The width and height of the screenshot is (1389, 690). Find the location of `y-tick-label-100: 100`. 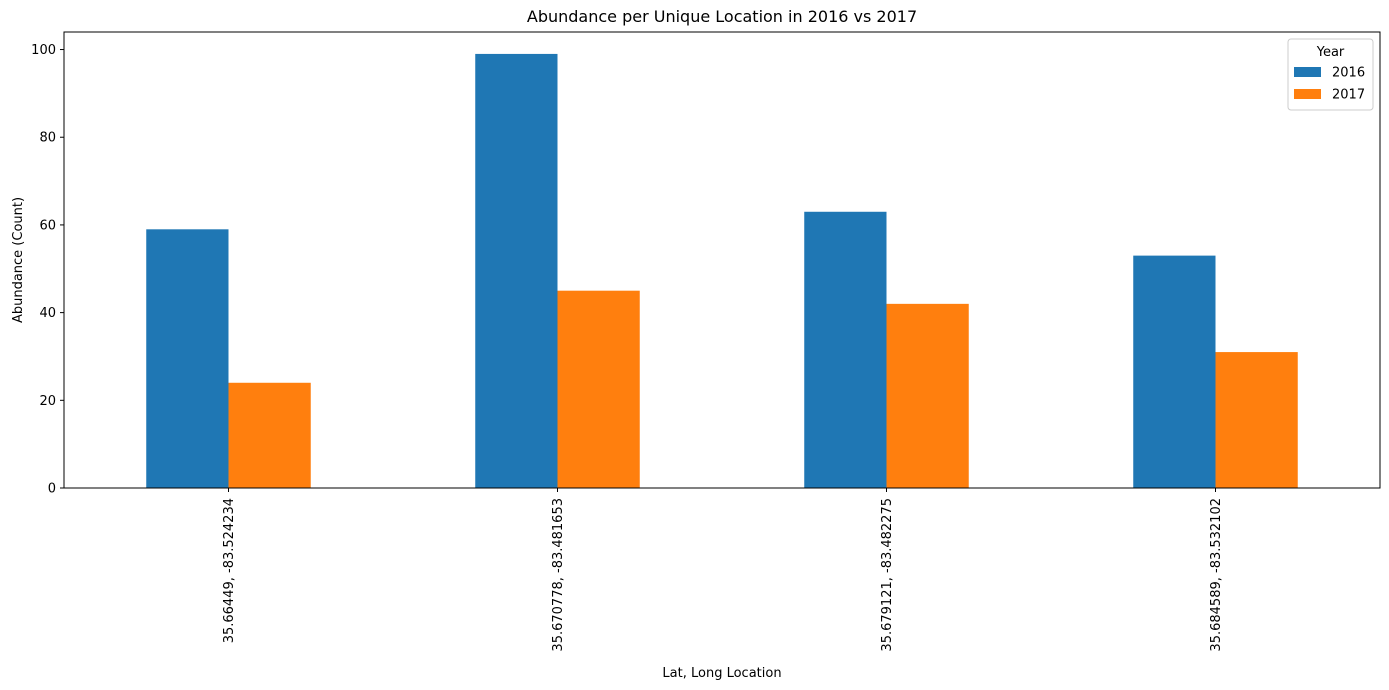

y-tick-label-100: 100 is located at coordinates (43, 50).